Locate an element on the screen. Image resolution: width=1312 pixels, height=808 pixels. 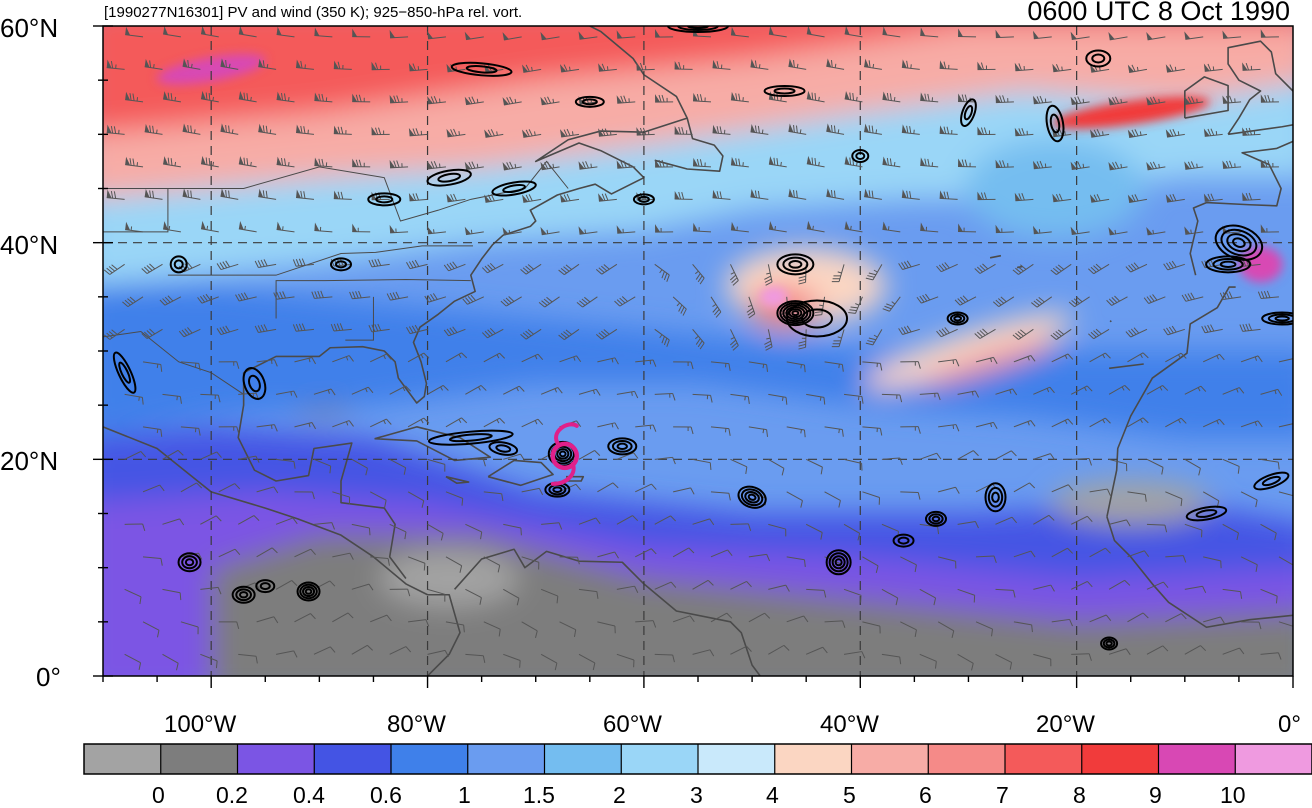
lat-label-20n: 20°N is located at coordinates (29, 461).